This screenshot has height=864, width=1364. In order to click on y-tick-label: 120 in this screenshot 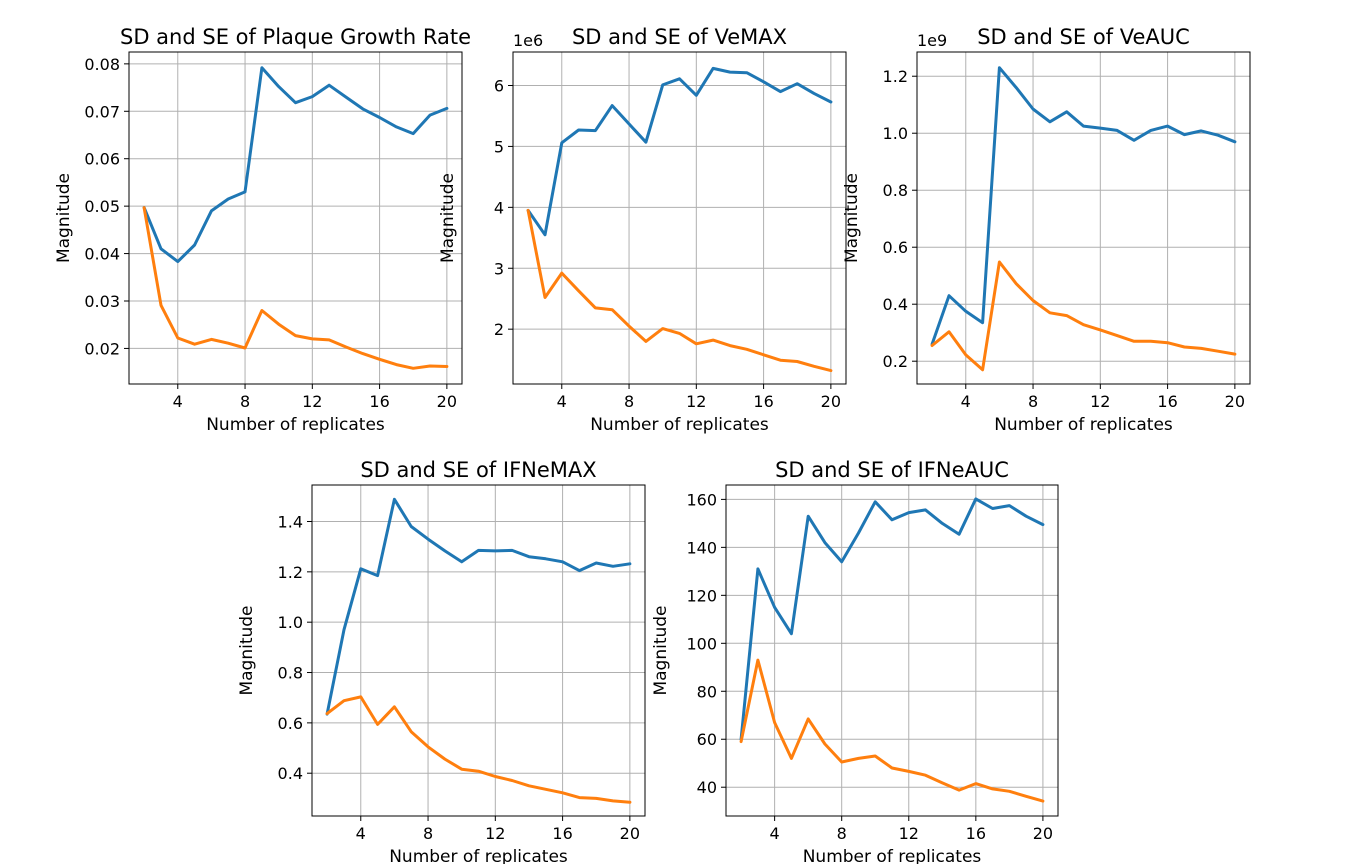, I will do `click(701, 595)`.